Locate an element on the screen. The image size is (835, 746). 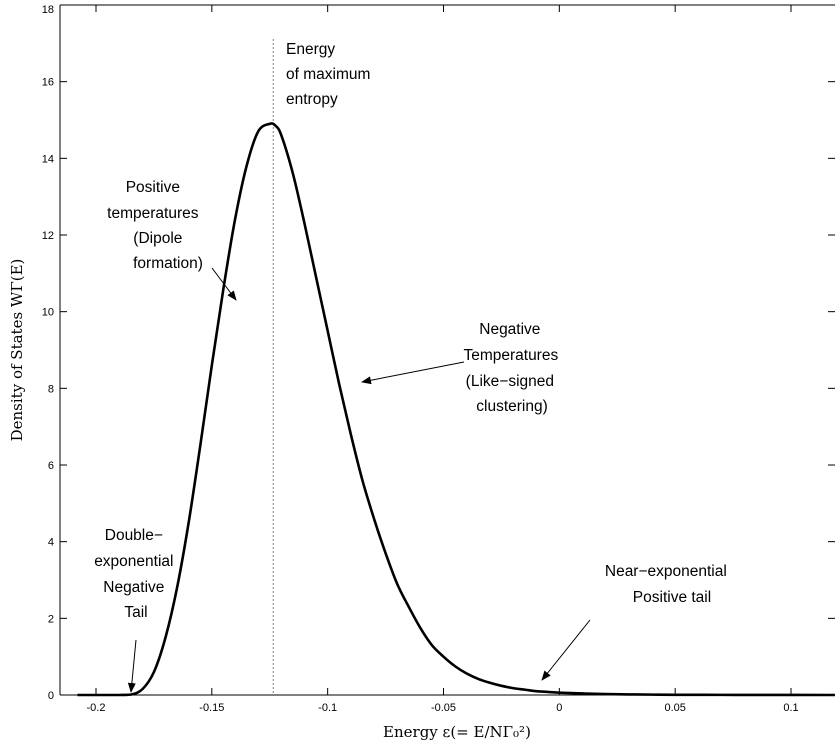
x-tick-label: 0.1 is located at coordinates (790, 708).